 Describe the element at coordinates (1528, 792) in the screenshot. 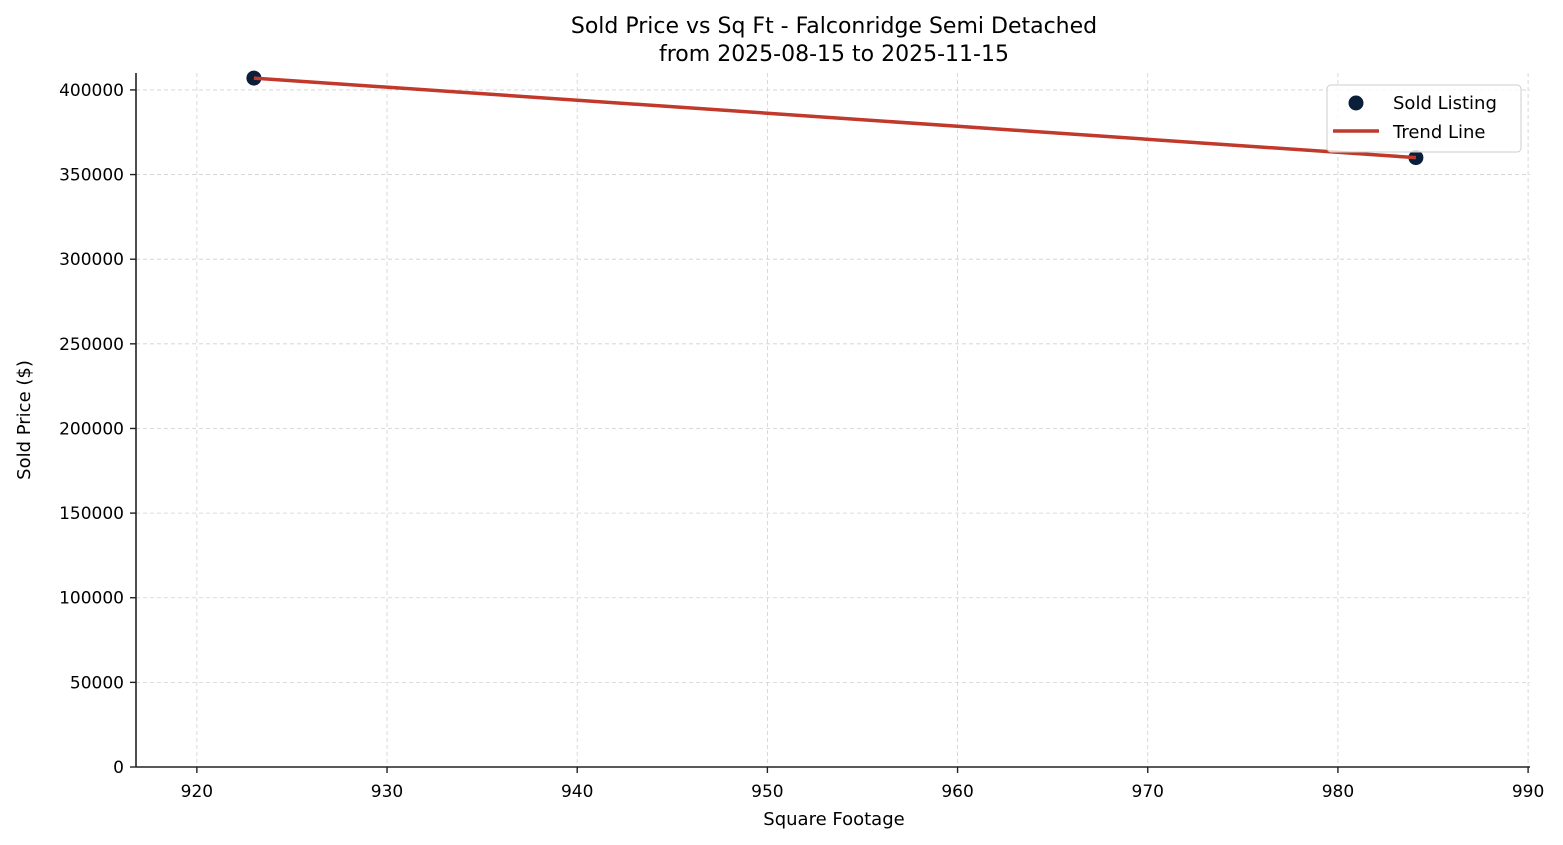

I see `x-tick-label: 990` at that location.